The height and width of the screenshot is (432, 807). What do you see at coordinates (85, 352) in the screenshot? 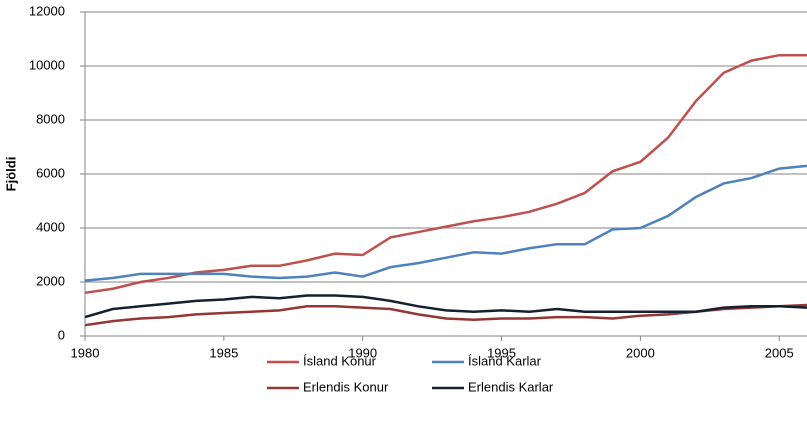
I see `x-tick-label: 1980` at bounding box center [85, 352].